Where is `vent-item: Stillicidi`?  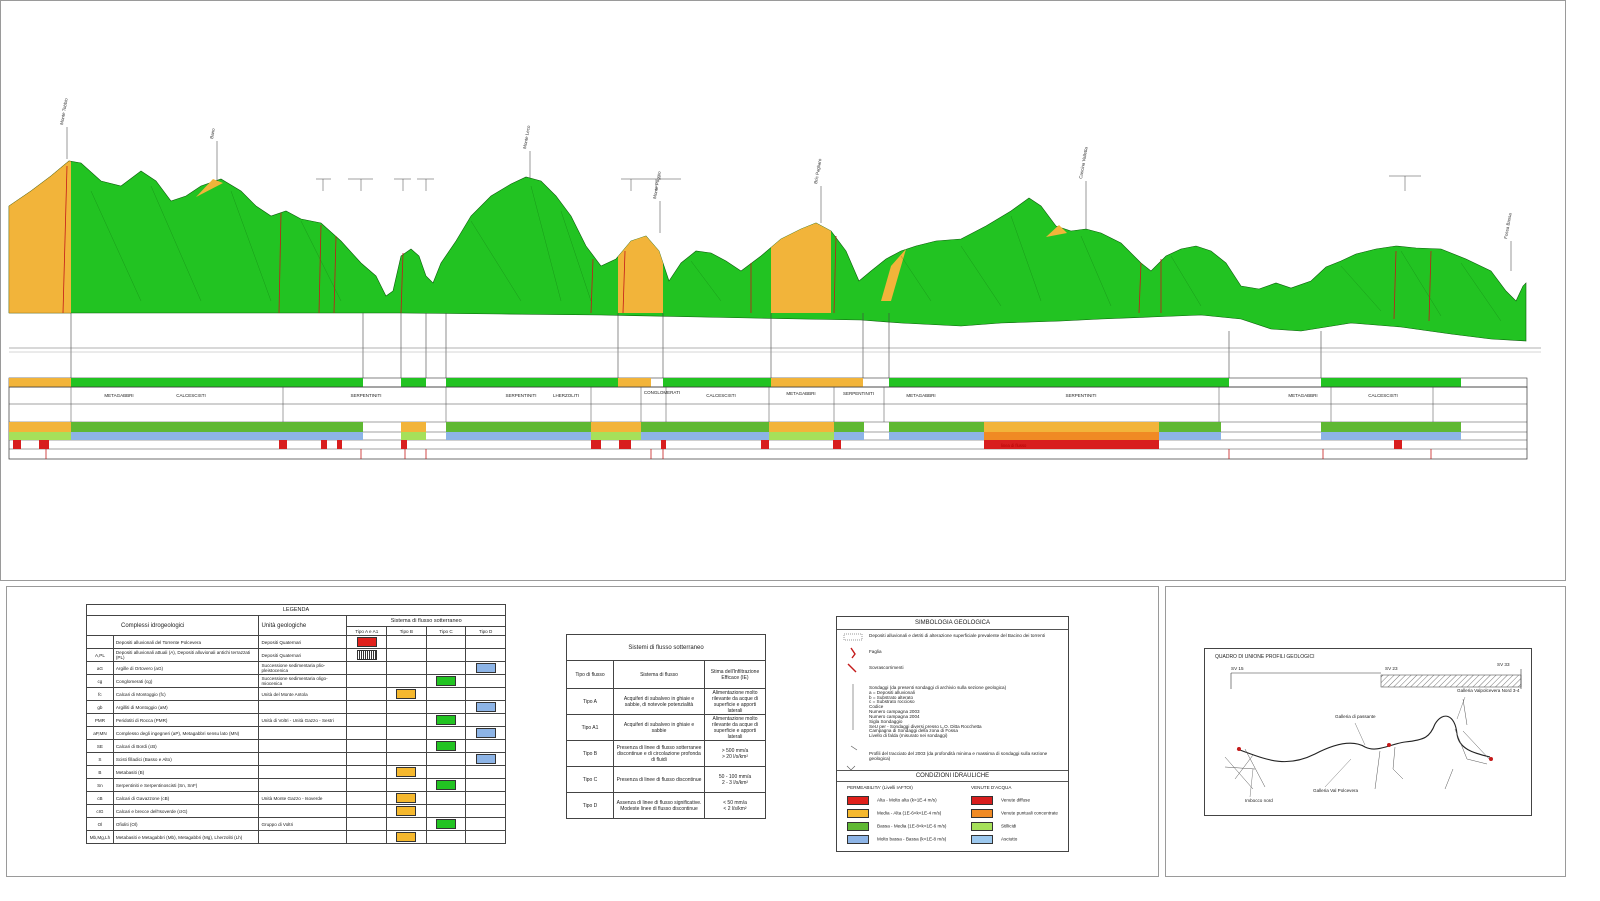
vent-item: Stillicidi is located at coordinates (1018, 828).